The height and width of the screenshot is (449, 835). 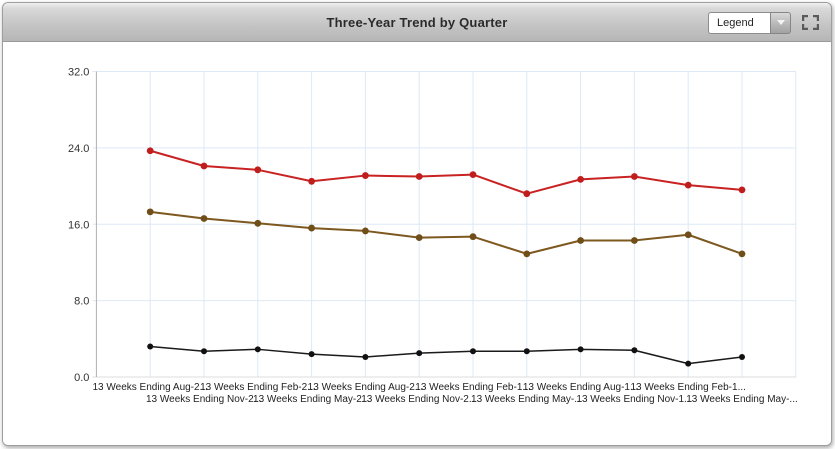 I want to click on y-tick-label: 8.0, so click(x=81, y=302).